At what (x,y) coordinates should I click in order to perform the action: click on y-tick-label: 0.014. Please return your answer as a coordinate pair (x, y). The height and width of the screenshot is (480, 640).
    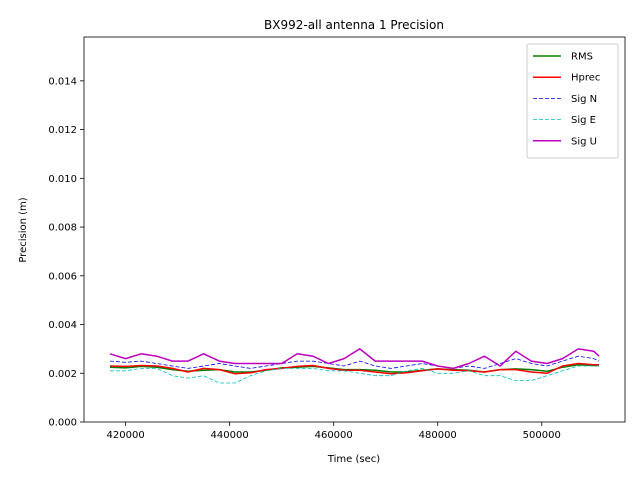
    Looking at the image, I should click on (62, 81).